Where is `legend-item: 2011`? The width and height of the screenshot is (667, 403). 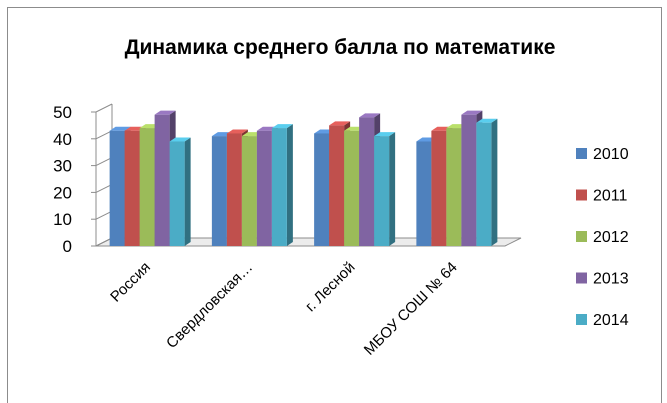
legend-item: 2011 is located at coordinates (602, 196).